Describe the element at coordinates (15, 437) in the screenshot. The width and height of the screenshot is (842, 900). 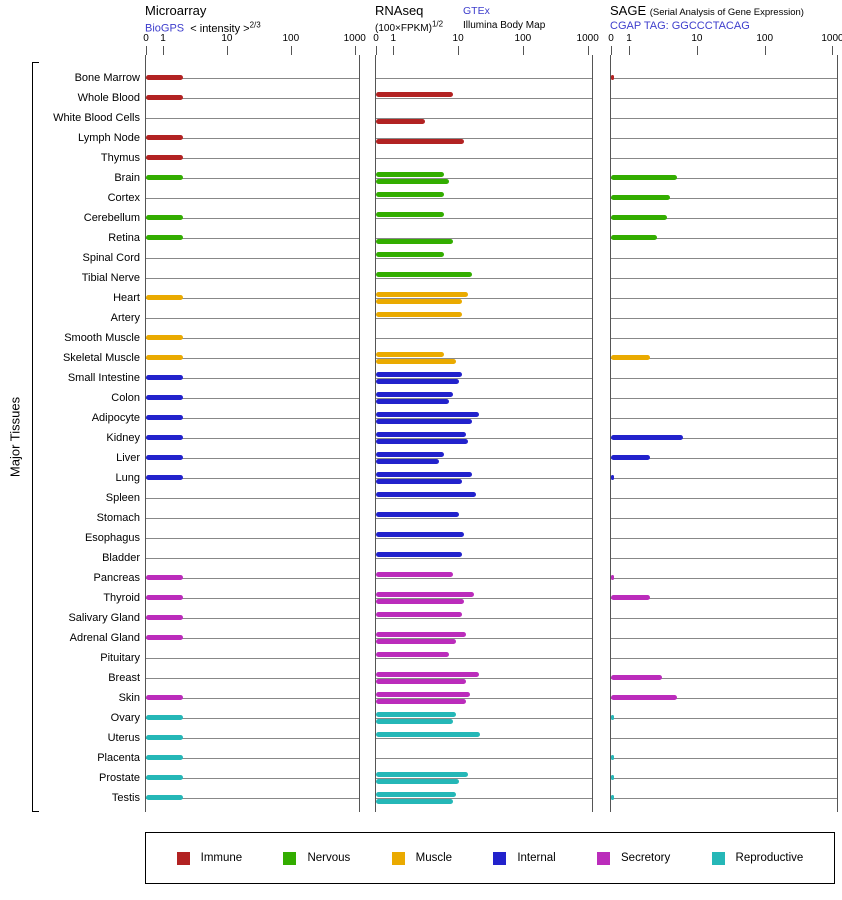
I see `y-axis-label: Major Tissues` at that location.